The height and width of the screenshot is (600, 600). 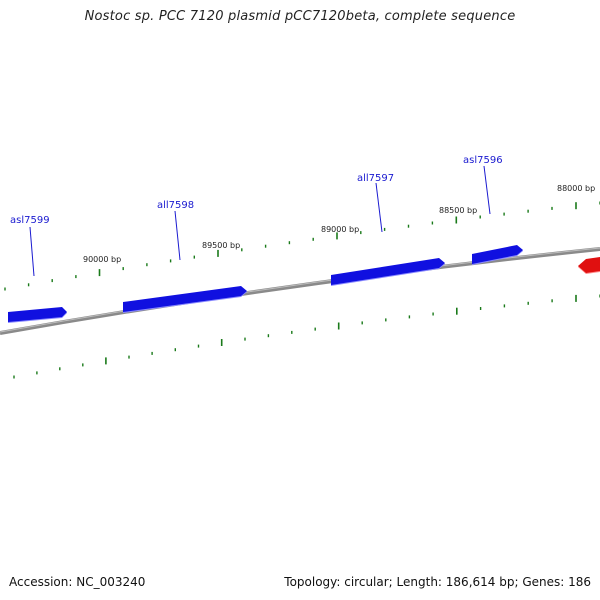 I want to click on gene-track, so click(x=304, y=284).